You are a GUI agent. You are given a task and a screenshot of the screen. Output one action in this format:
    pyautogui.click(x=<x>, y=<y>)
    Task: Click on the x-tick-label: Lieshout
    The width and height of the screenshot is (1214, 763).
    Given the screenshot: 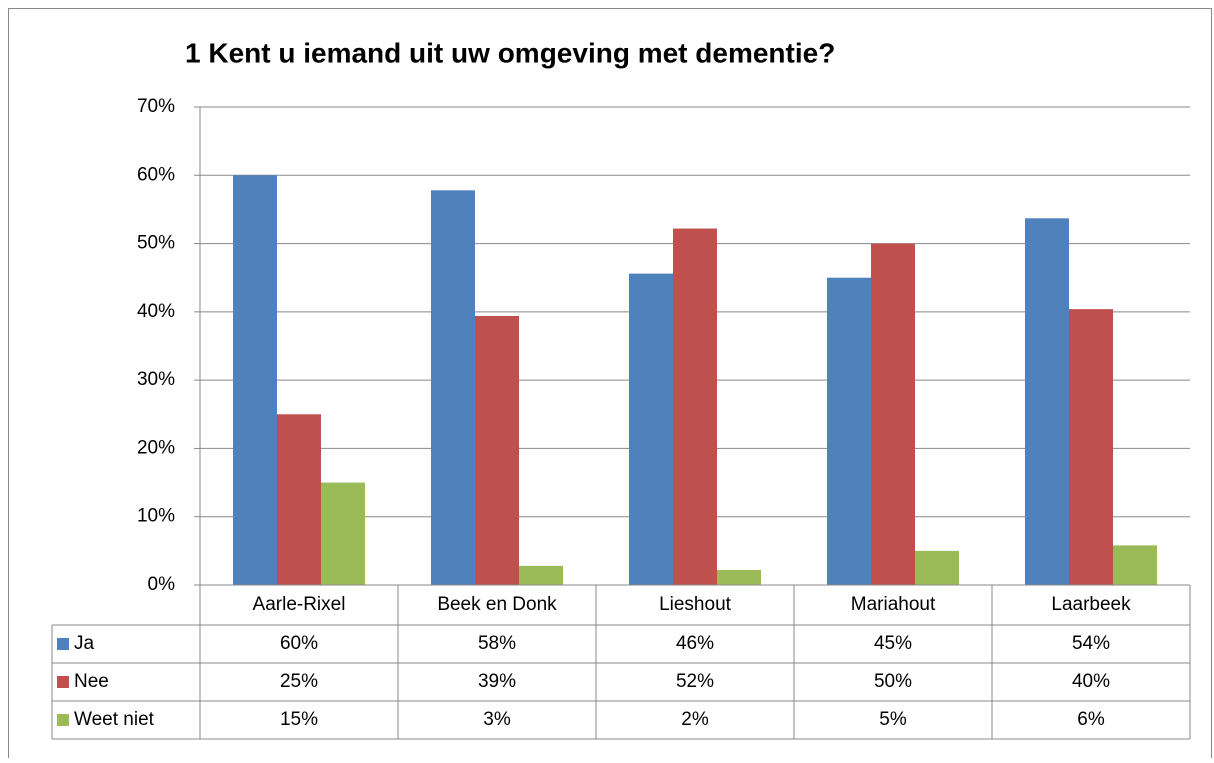 What is the action you would take?
    pyautogui.click(x=695, y=604)
    